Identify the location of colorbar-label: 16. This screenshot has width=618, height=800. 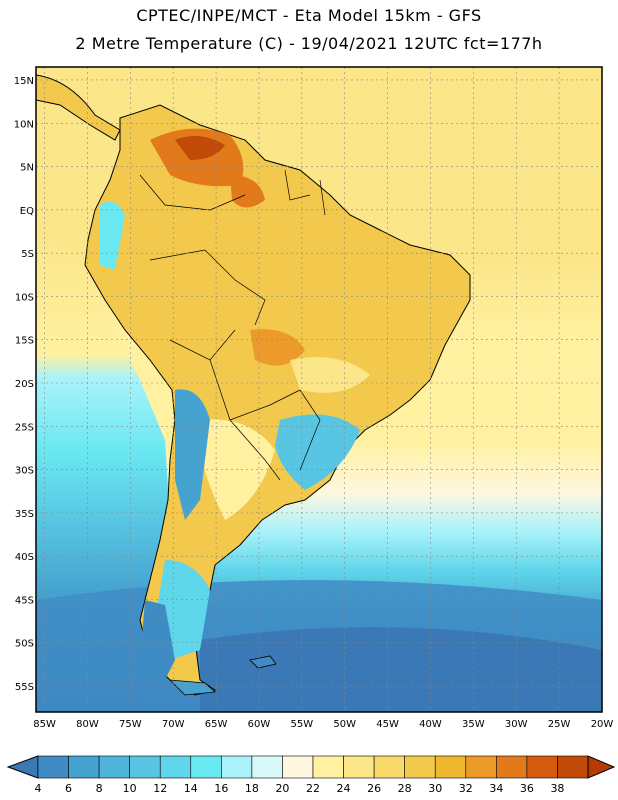
(221, 788).